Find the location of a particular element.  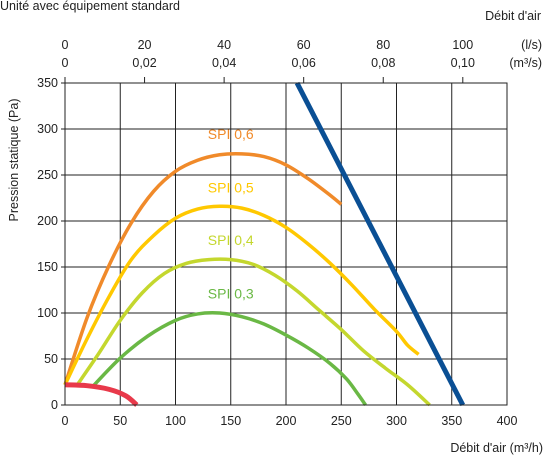

x-tick-label: 200 is located at coordinates (286, 421).